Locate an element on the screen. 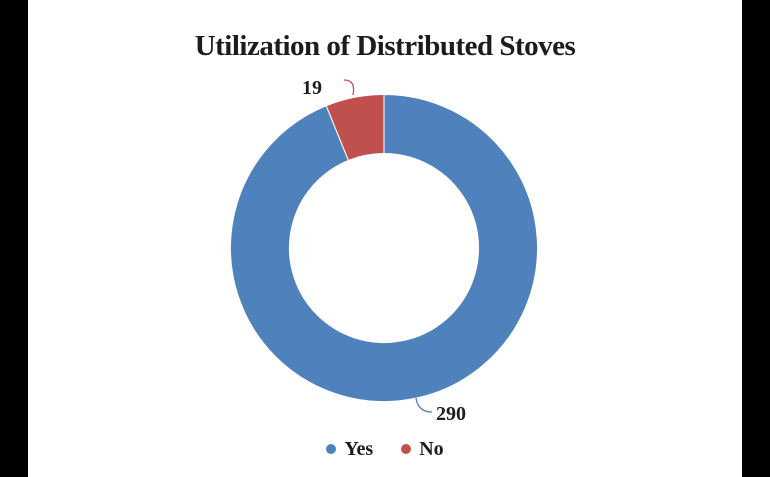  legend-item-no: No is located at coordinates (422, 449).